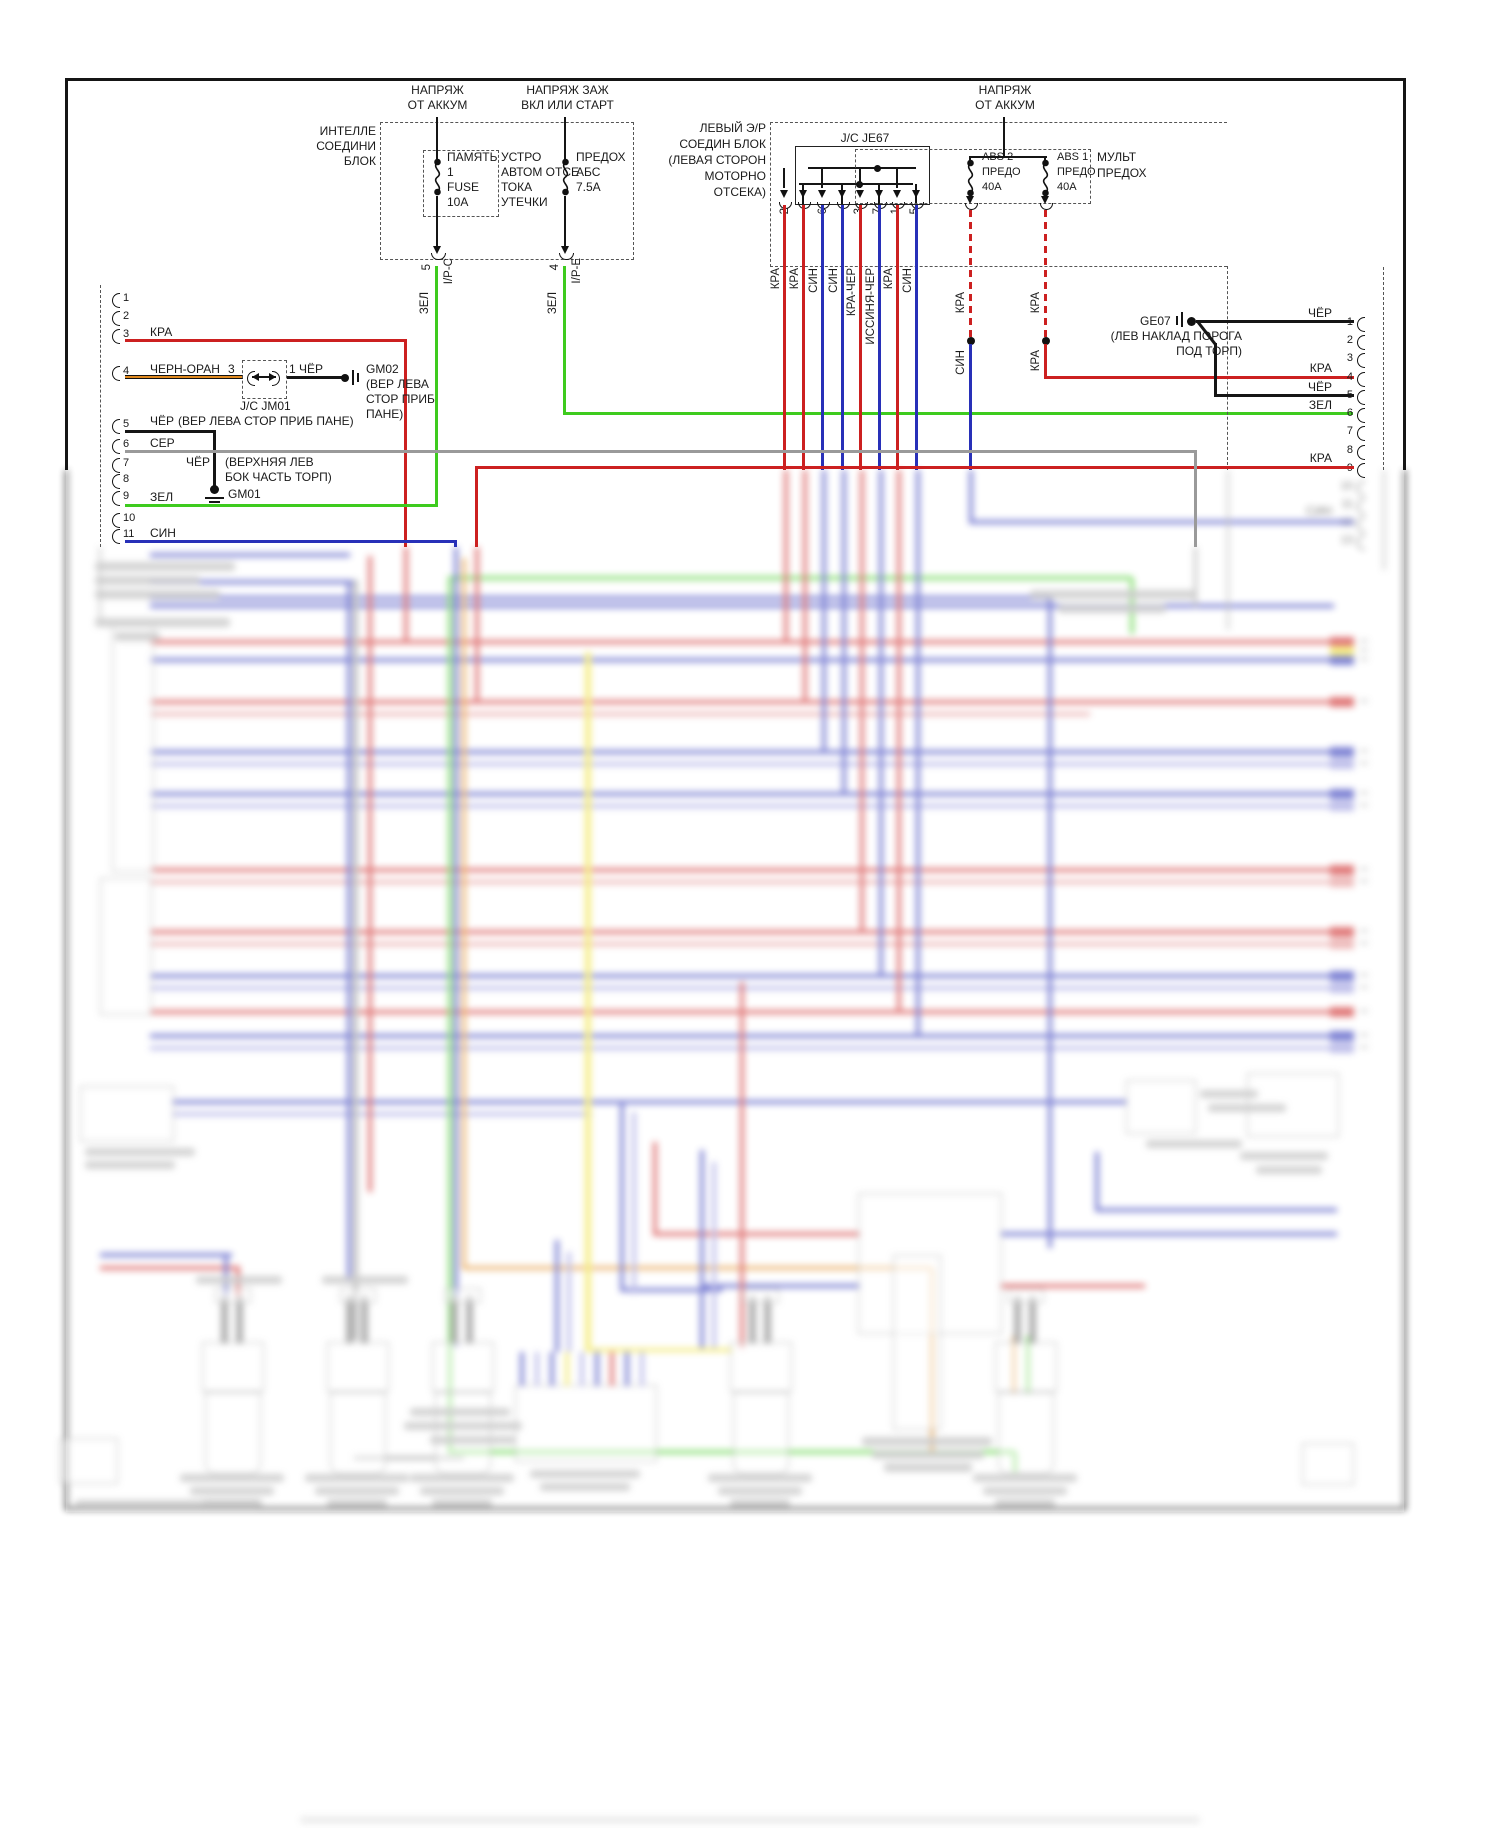  I want to click on memory-fuse-box, so click(461, 183).